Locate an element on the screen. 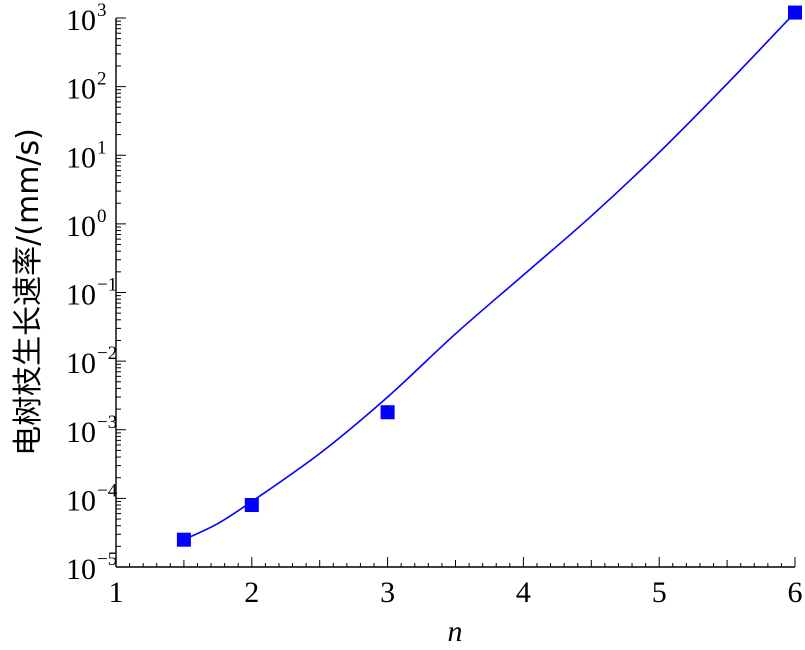  x-tick-label: 5 is located at coordinates (659, 592).